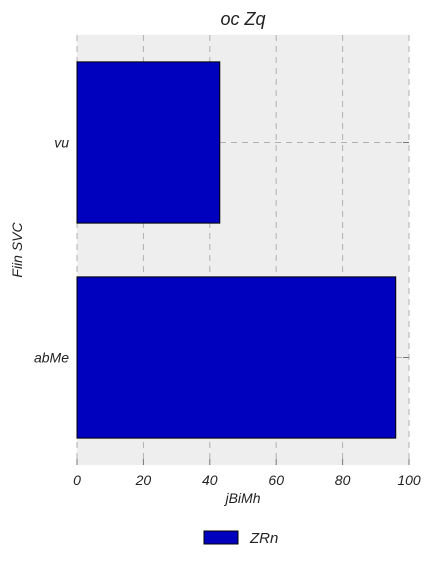 Image resolution: width=432 pixels, height=581 pixels. I want to click on bar-vu, so click(148, 142).